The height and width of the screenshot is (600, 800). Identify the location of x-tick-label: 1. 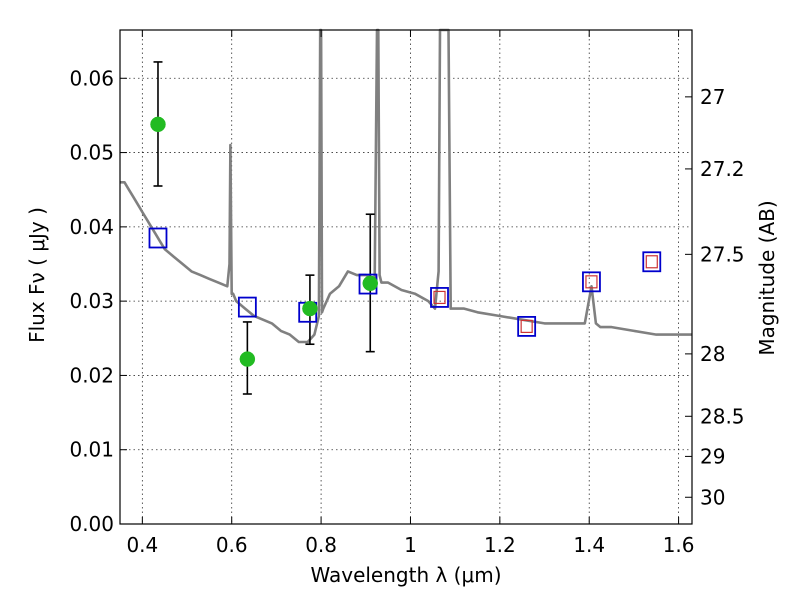
(410, 545).